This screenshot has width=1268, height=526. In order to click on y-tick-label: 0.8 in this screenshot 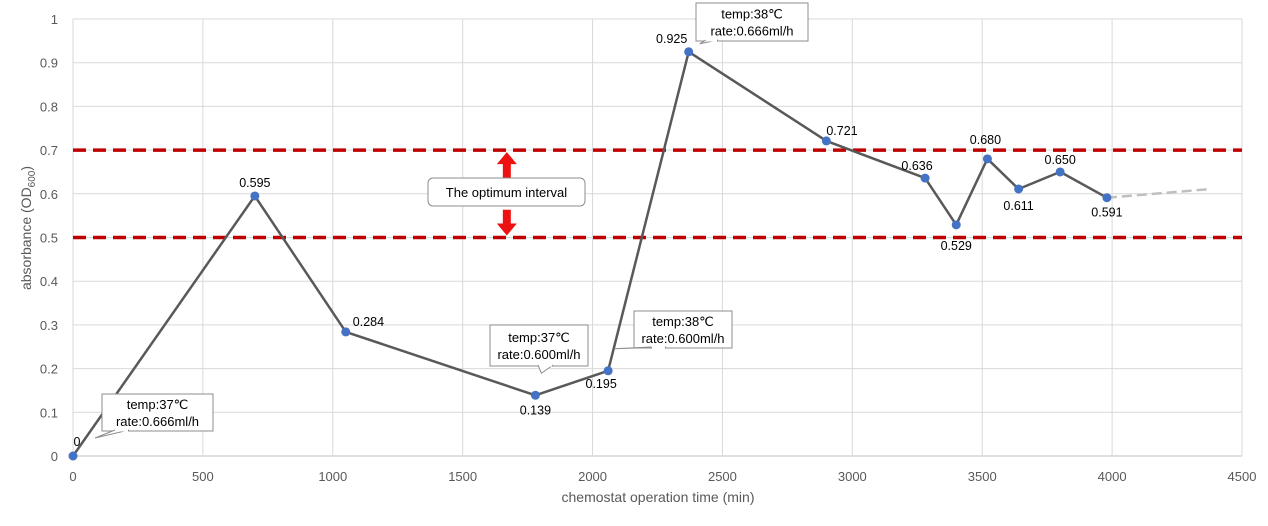, I will do `click(49, 106)`.